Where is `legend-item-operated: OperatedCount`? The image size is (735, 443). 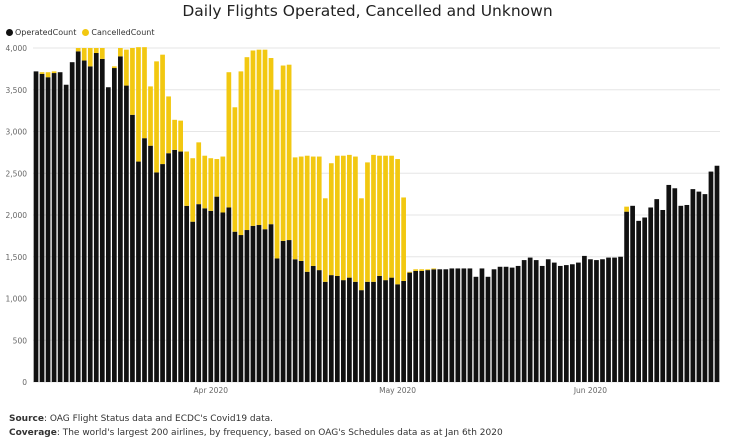 legend-item-operated: OperatedCount is located at coordinates (41, 32).